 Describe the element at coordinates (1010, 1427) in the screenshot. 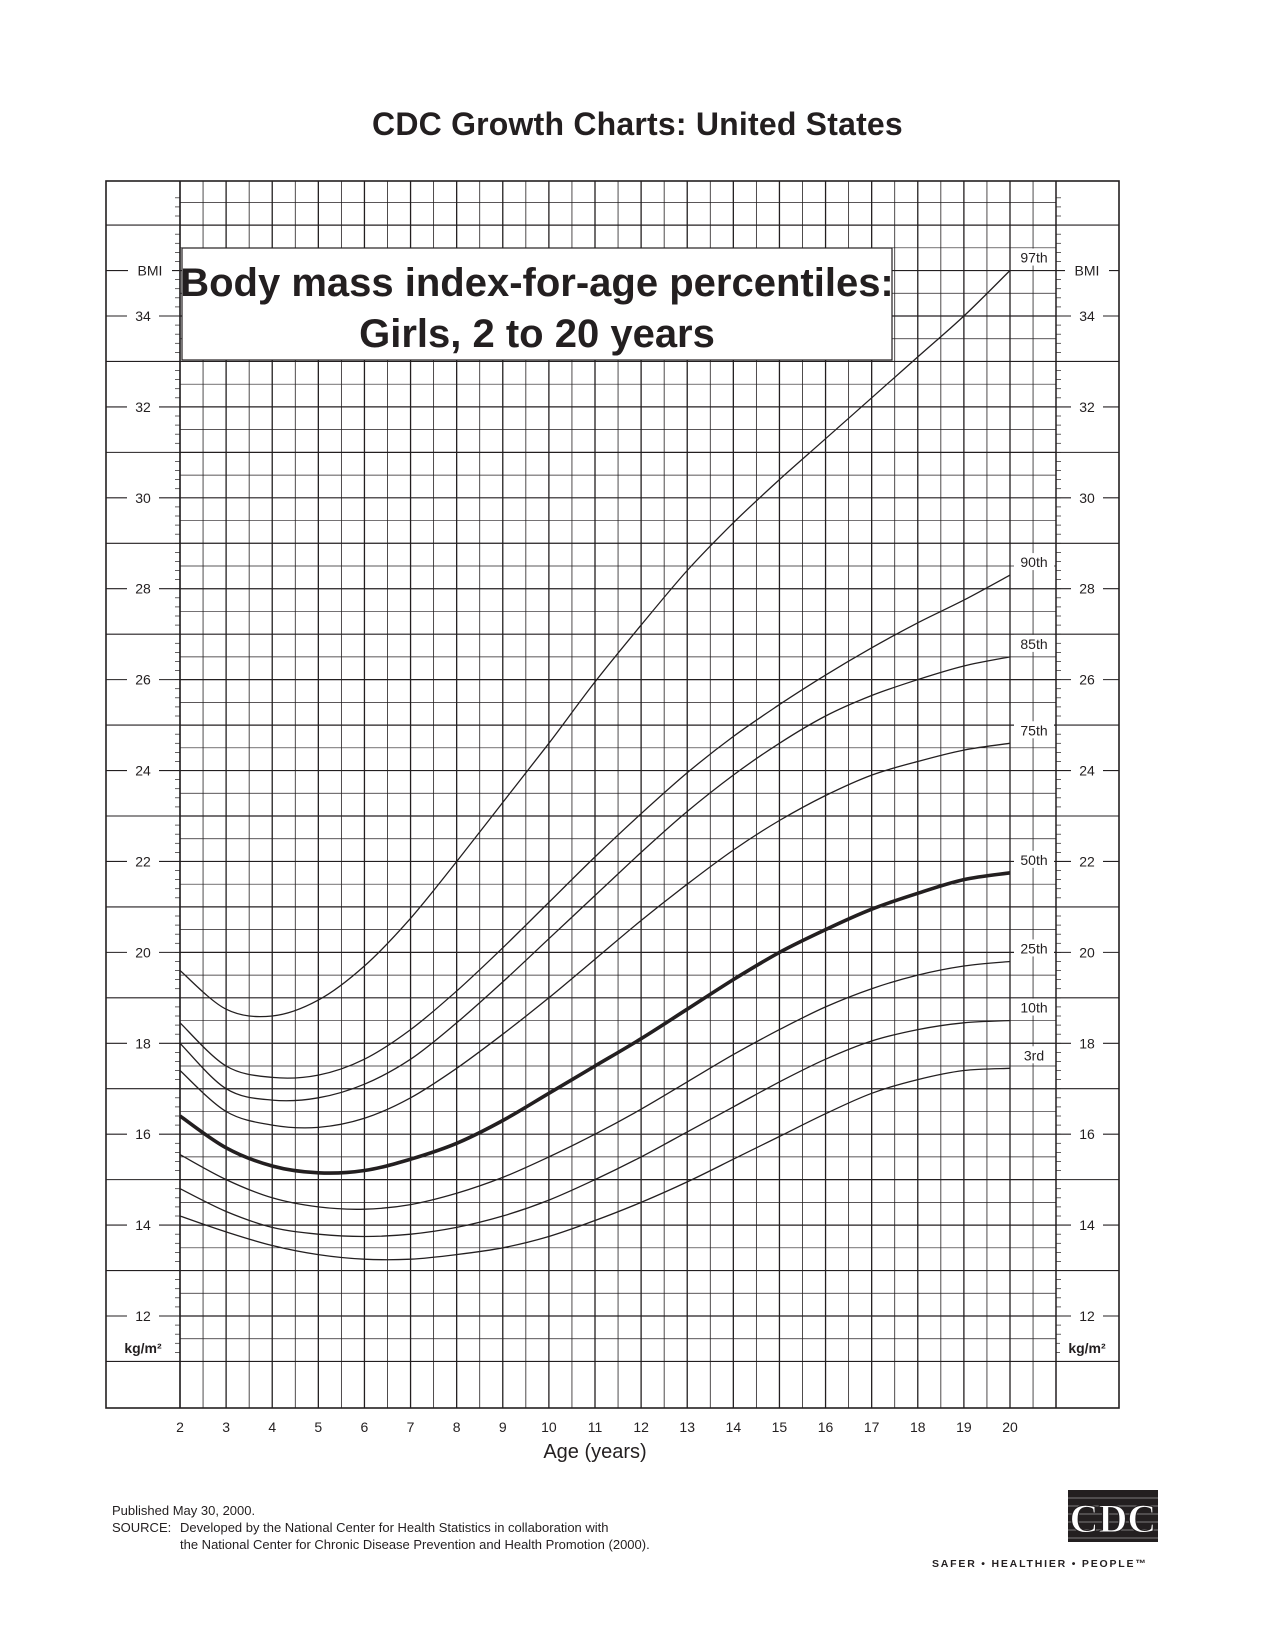

I see `x-tick-label: 20` at that location.